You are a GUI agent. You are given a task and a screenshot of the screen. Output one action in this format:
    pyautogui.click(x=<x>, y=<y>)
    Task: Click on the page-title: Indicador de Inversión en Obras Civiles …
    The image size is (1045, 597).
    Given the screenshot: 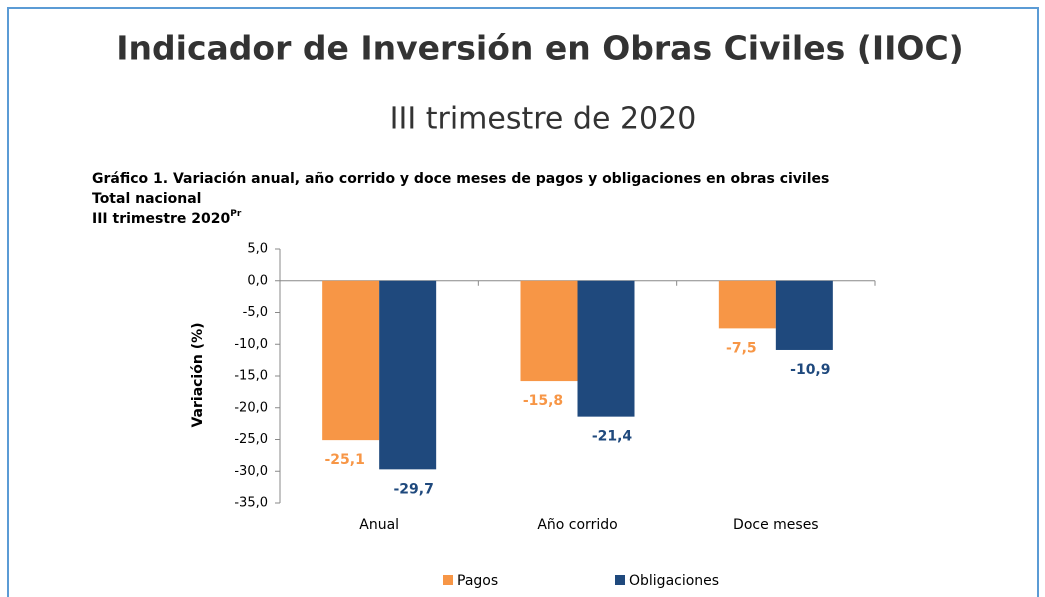 What is the action you would take?
    pyautogui.click(x=540, y=48)
    